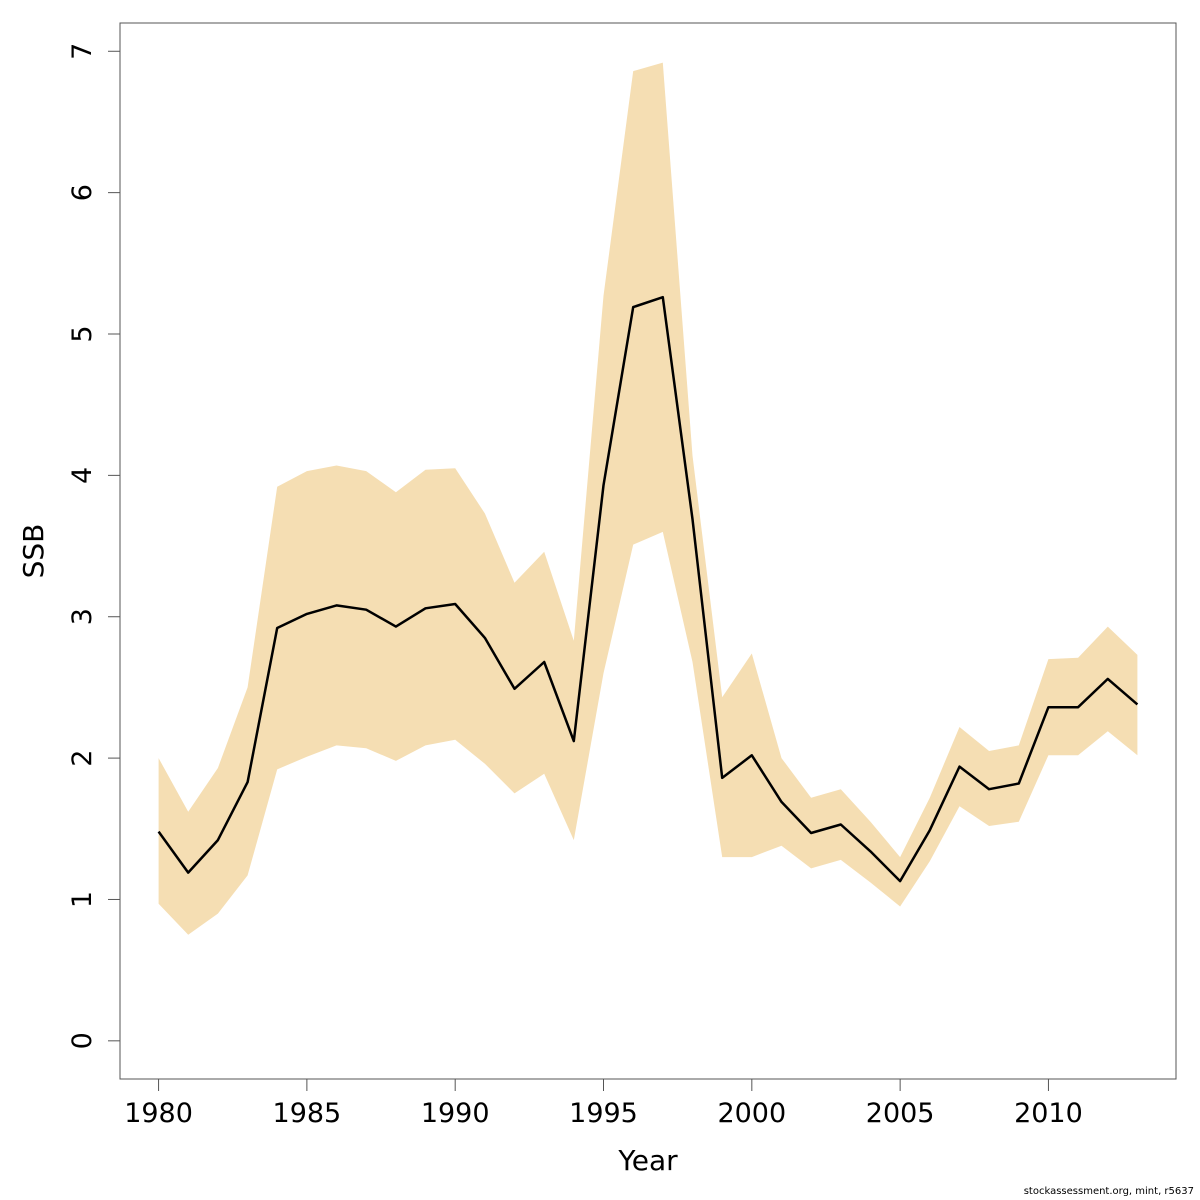 Image resolution: width=1200 pixels, height=1200 pixels. I want to click on x-tick-label-1990: 1990, so click(455, 1113).